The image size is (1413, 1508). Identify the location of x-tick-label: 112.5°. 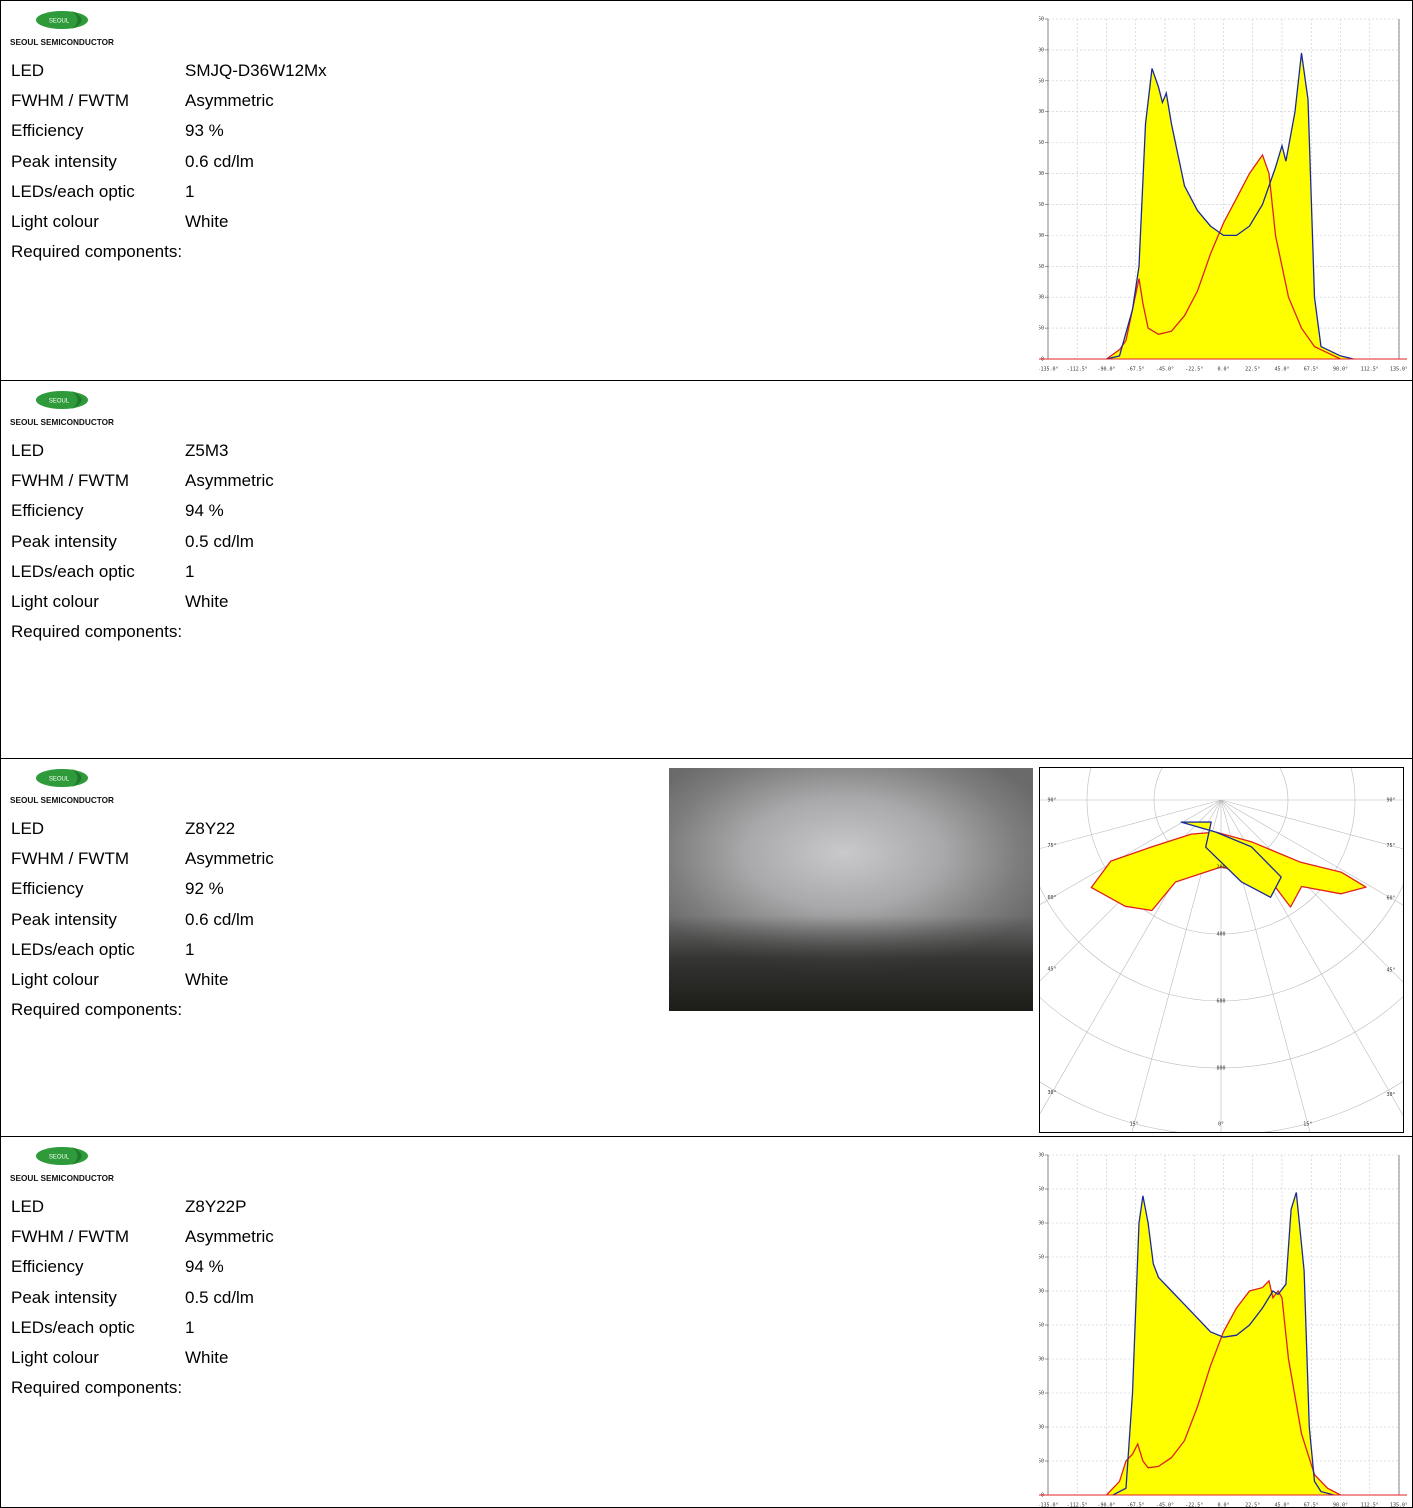
(1370, 370).